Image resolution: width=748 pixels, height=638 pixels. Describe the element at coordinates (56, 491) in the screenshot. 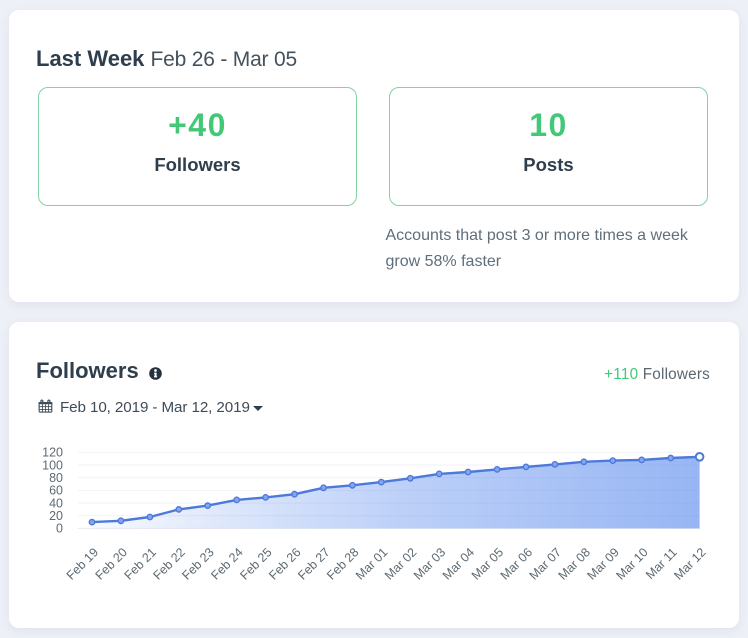

I see `svg-text: 60` at that location.